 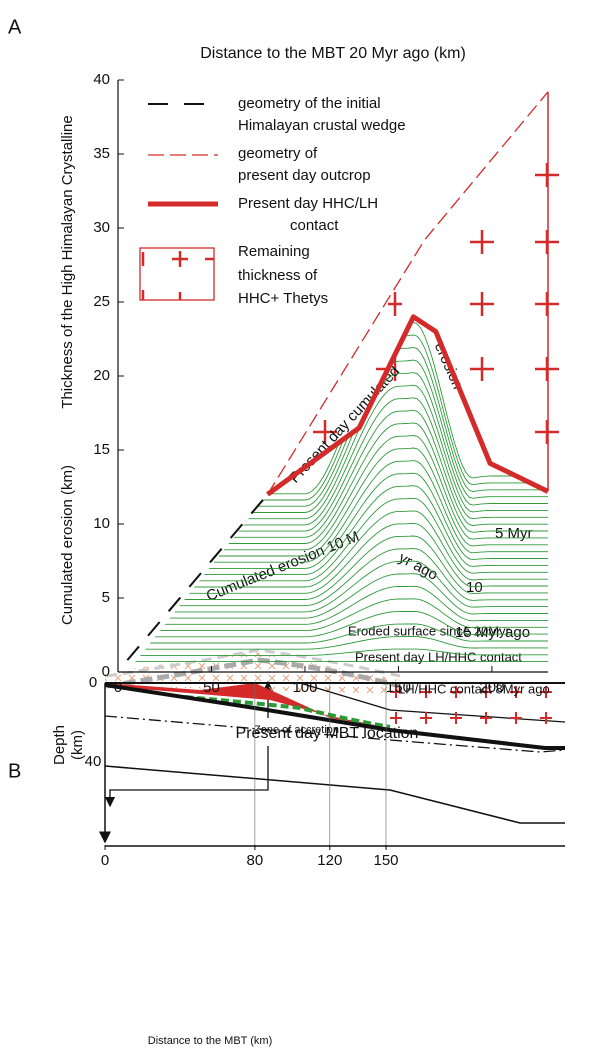 I want to click on y-tick-label: 25, so click(x=101, y=301).